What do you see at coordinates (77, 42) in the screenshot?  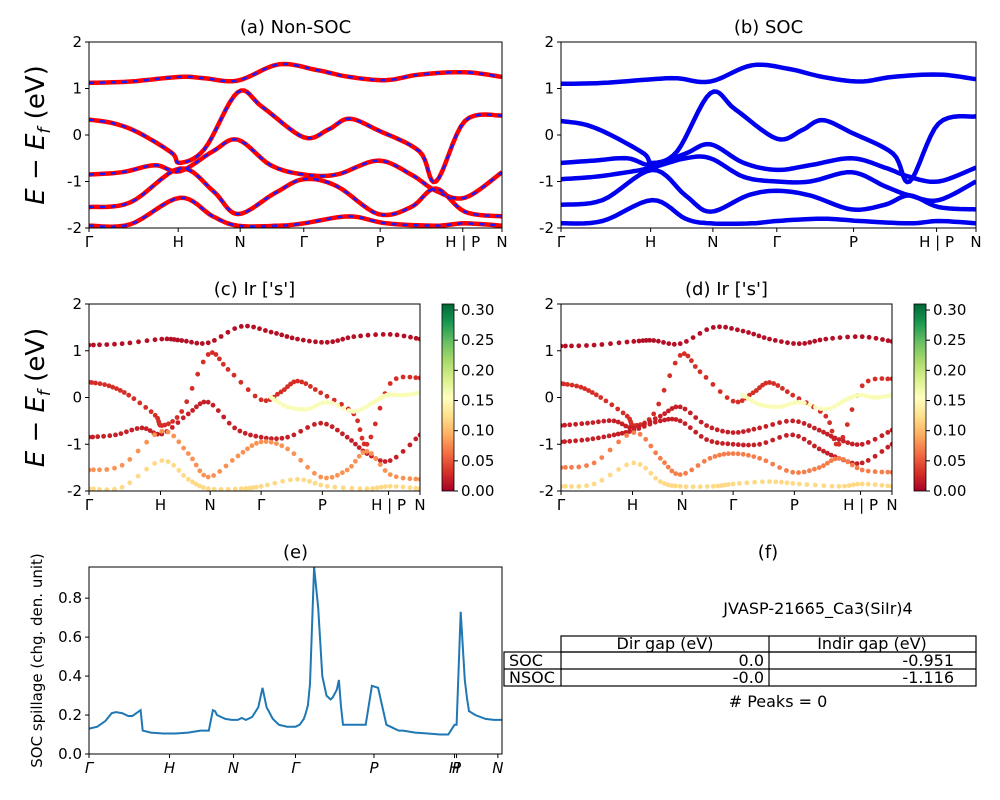 I see `y-tick-label: 2` at bounding box center [77, 42].